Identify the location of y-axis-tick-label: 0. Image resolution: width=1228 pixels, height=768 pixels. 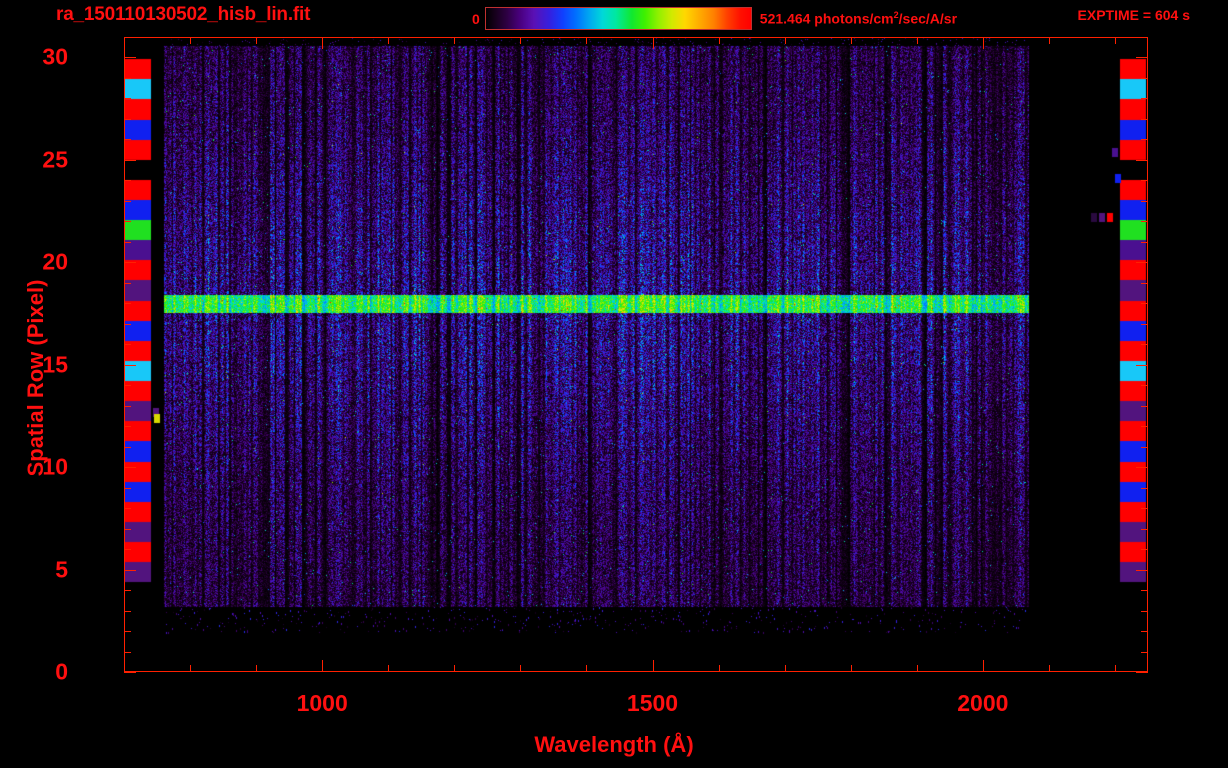
(61, 671).